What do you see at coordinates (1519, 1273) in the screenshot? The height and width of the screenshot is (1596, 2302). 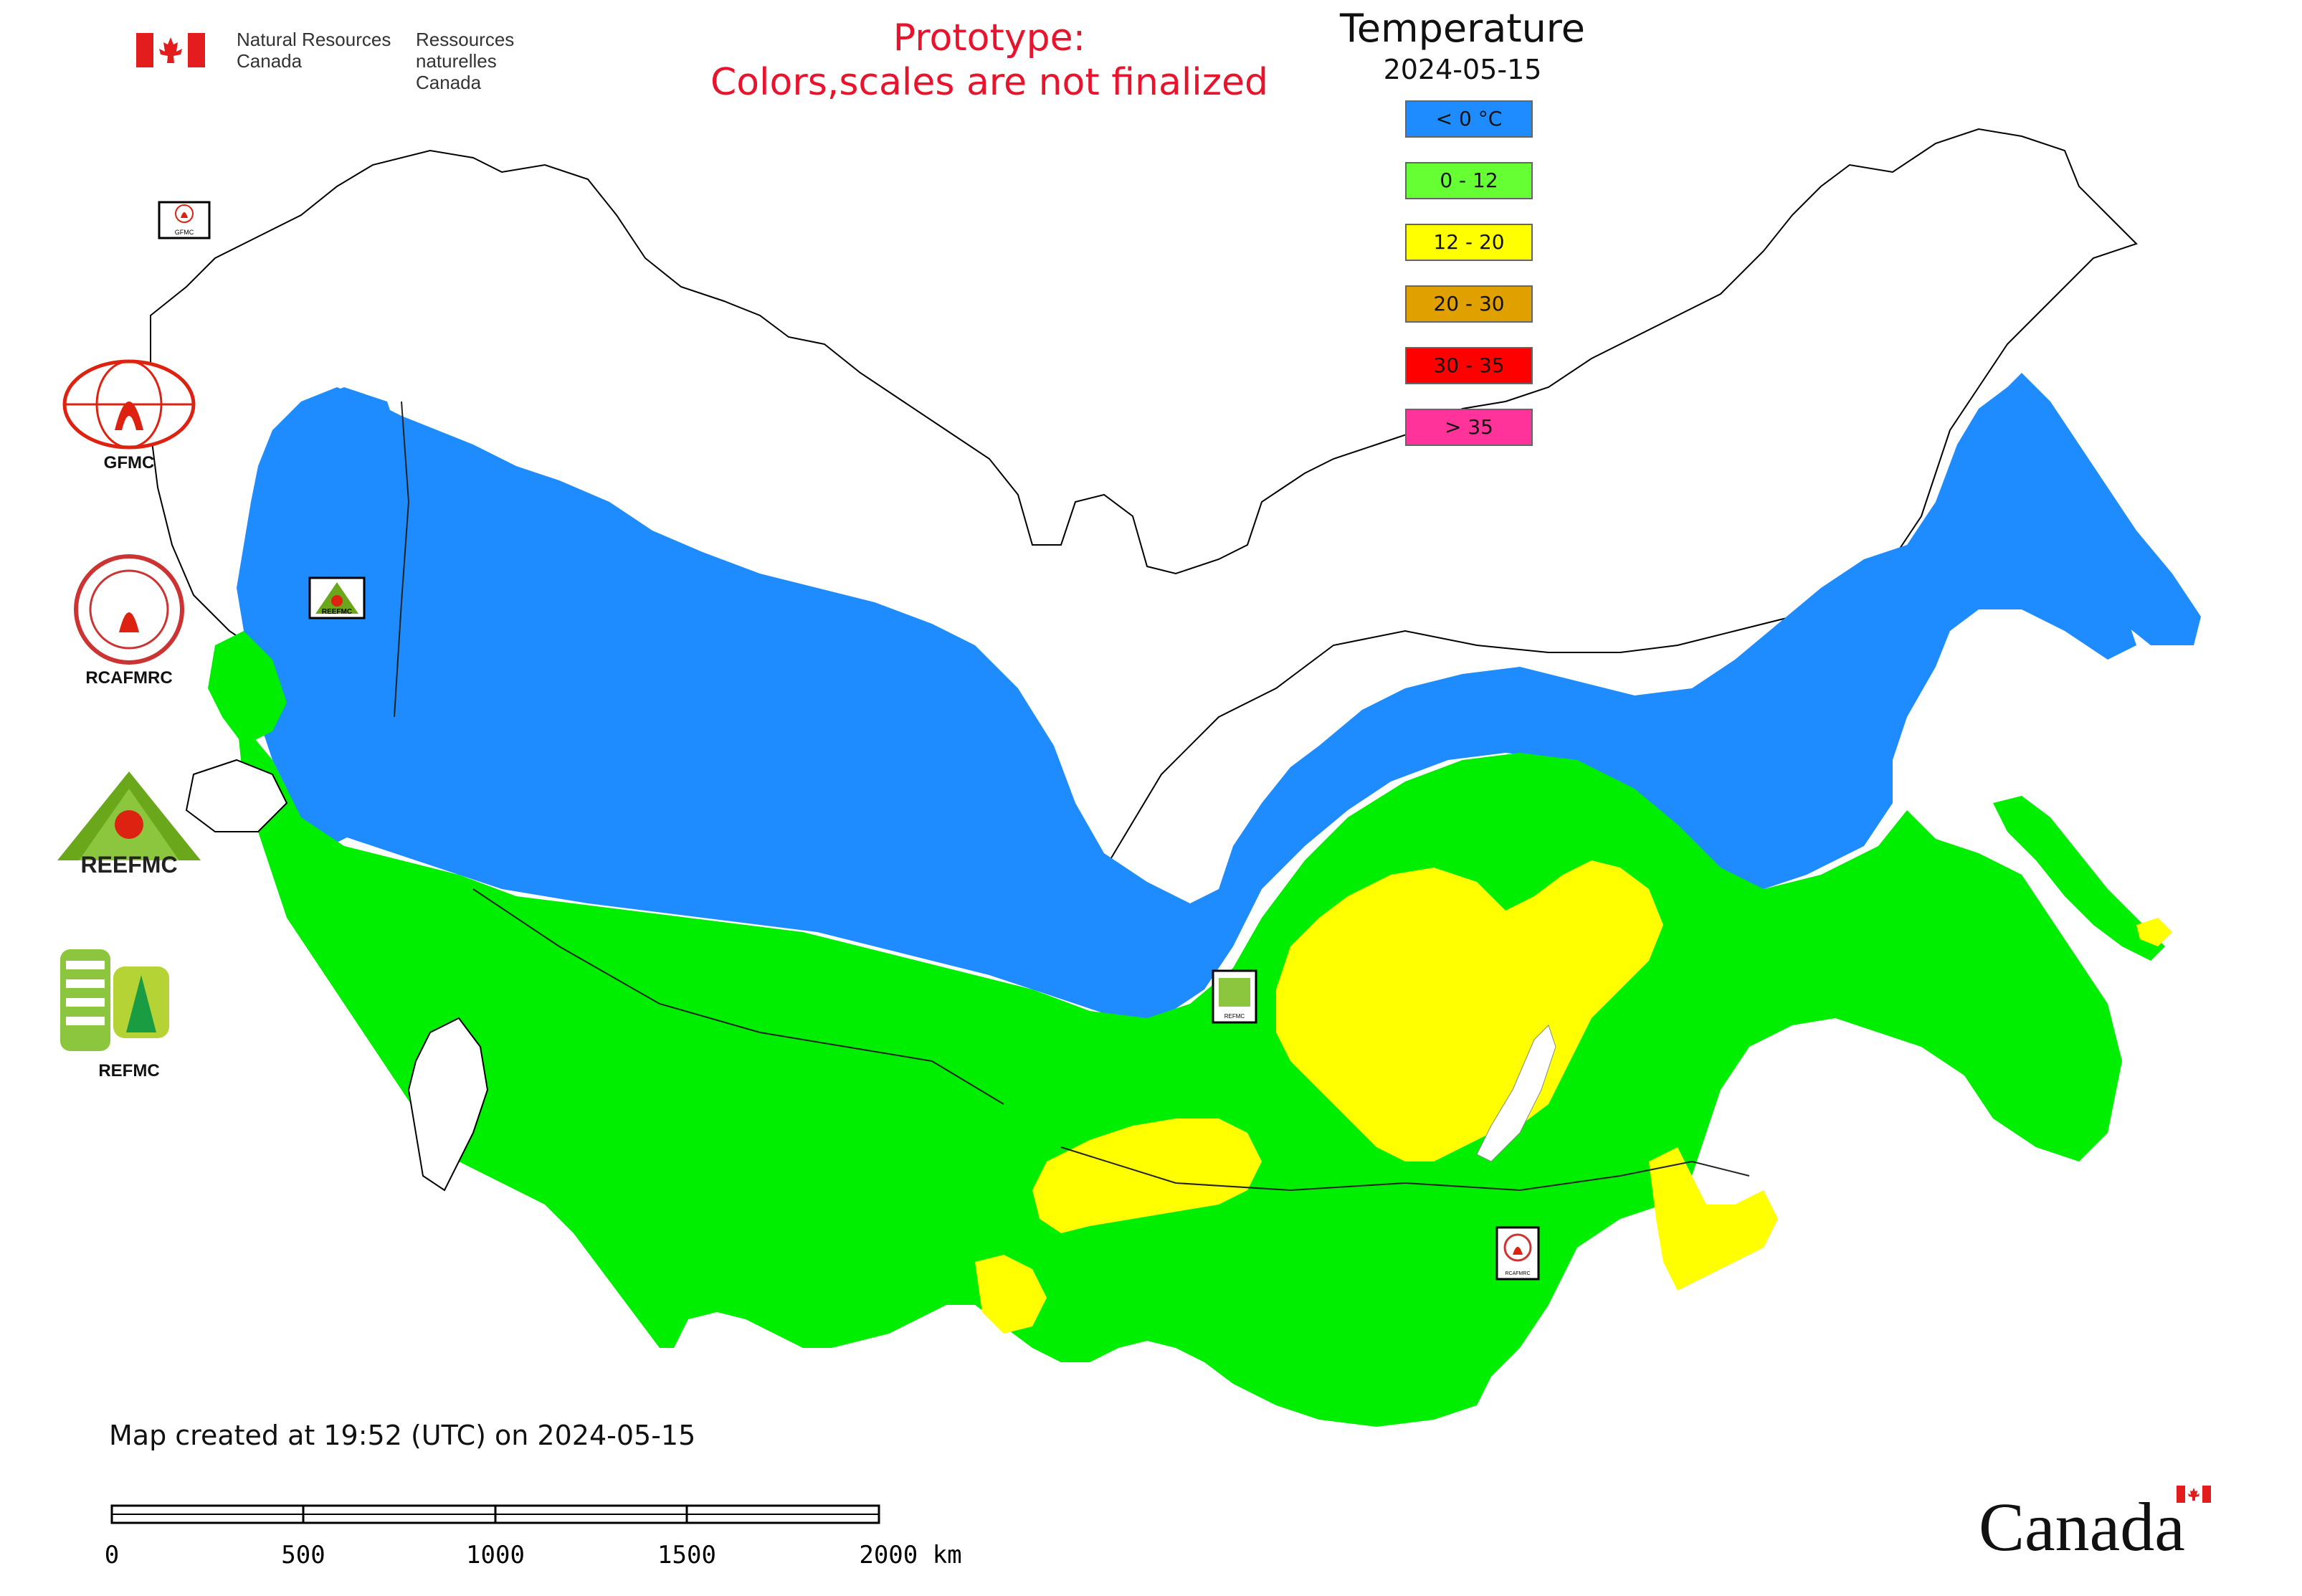 I see `map-logo-rcafmrc-label: RCAFMRC` at bounding box center [1519, 1273].